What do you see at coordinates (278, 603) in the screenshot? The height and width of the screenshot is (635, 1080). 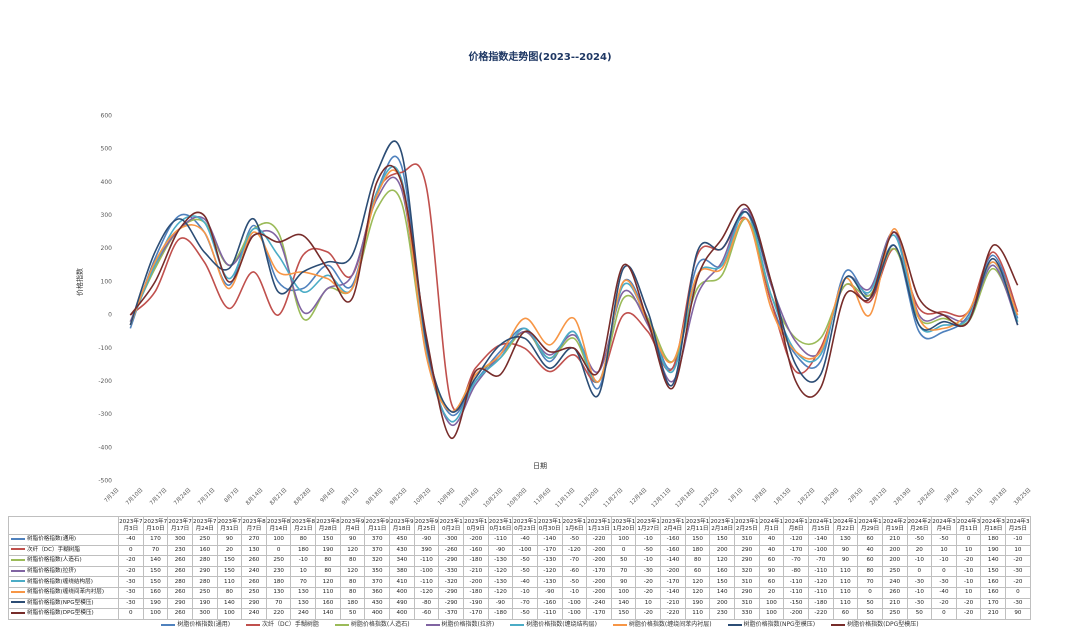 I see `table-cell: 70` at bounding box center [278, 603].